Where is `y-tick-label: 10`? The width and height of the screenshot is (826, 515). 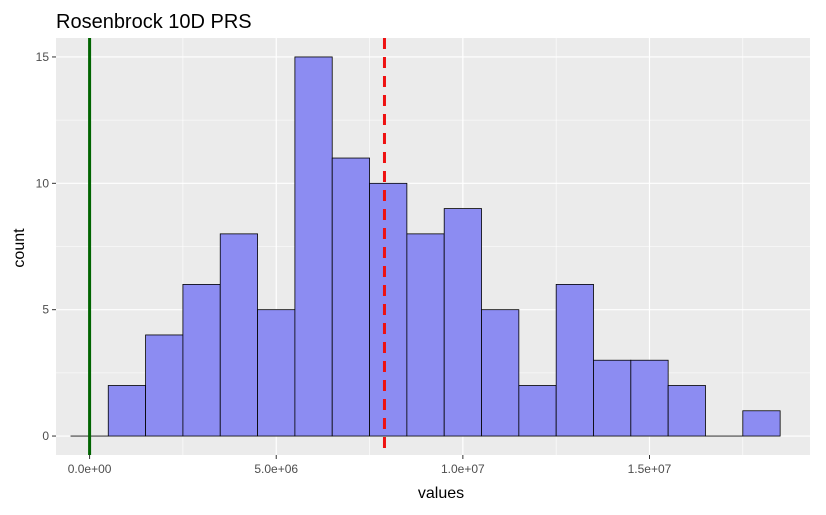 y-tick-label: 10 is located at coordinates (43, 183).